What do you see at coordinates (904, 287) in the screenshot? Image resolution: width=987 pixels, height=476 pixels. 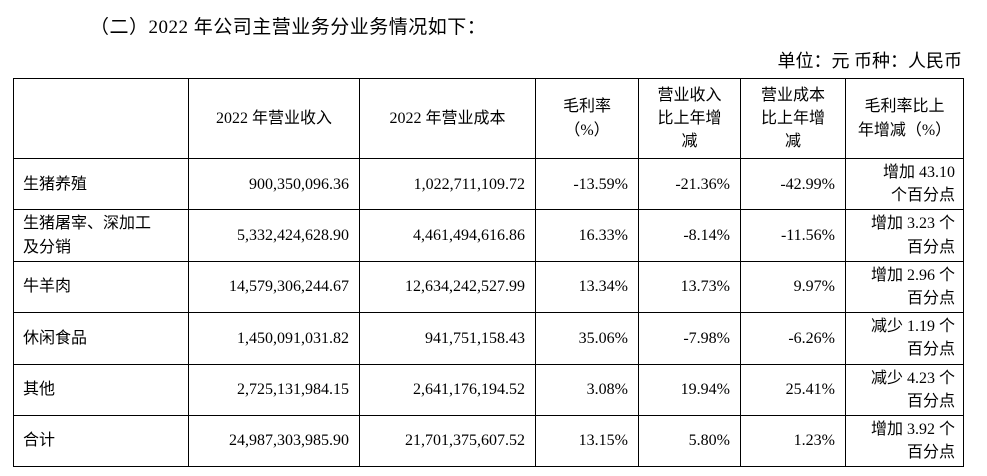 I see `margin-yoy-cell: 增加 2.96 个 百分点` at bounding box center [904, 287].